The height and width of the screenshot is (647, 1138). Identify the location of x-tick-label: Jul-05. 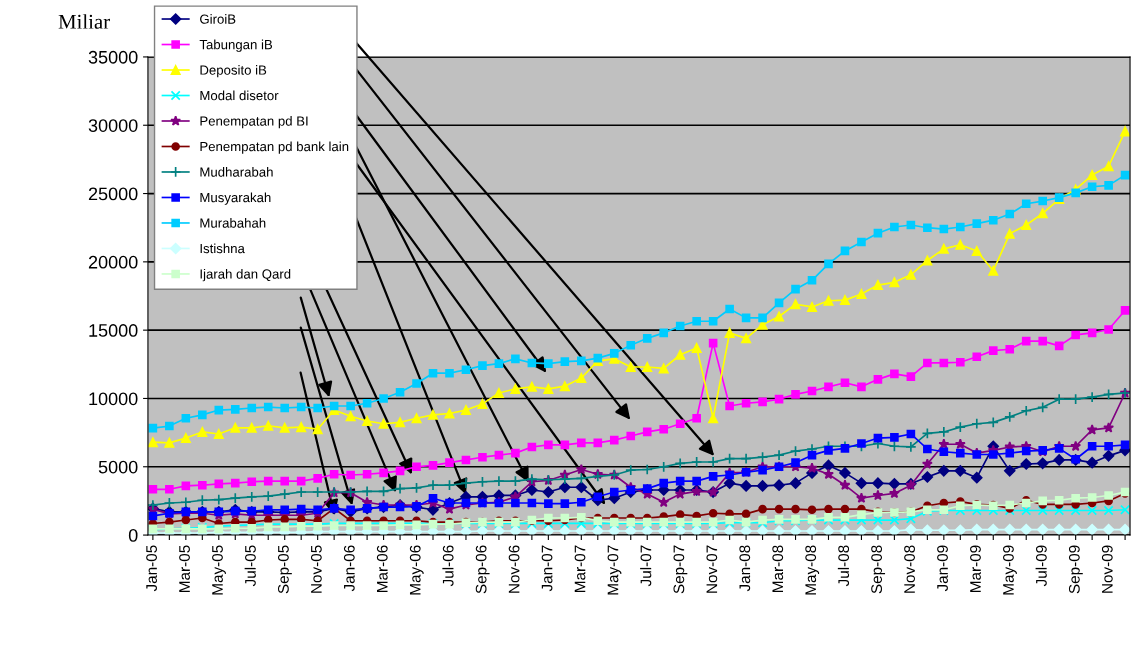
(250, 566).